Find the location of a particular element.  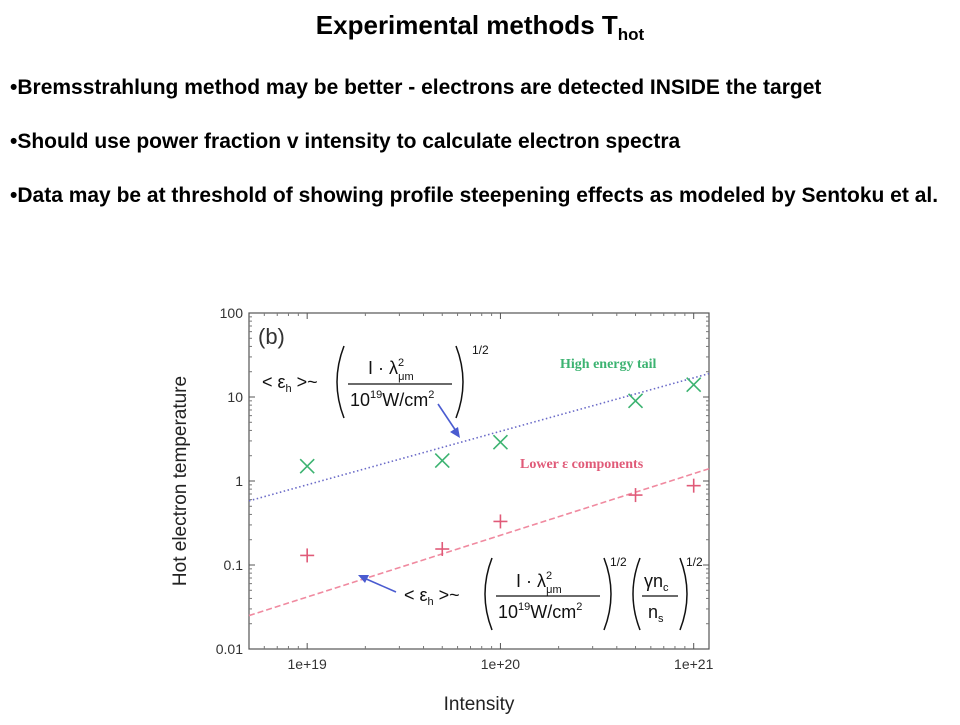

marker-layer is located at coordinates (500, 470).